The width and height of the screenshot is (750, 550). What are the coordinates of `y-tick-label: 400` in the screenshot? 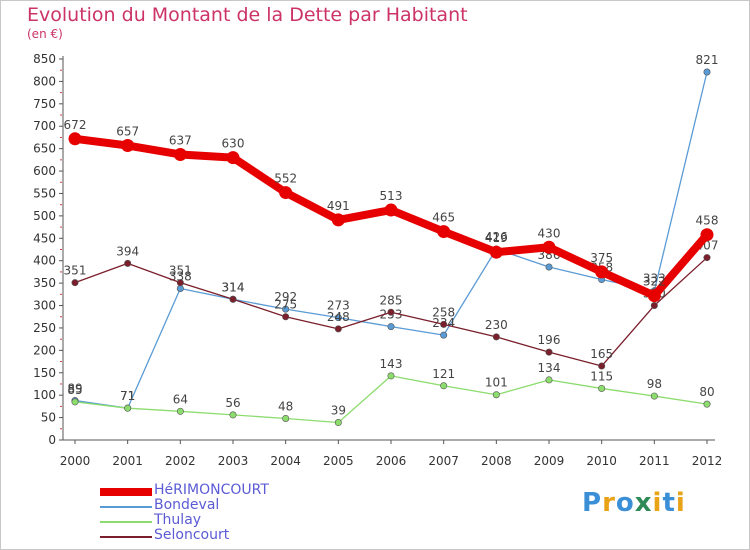 It's located at (44, 261).